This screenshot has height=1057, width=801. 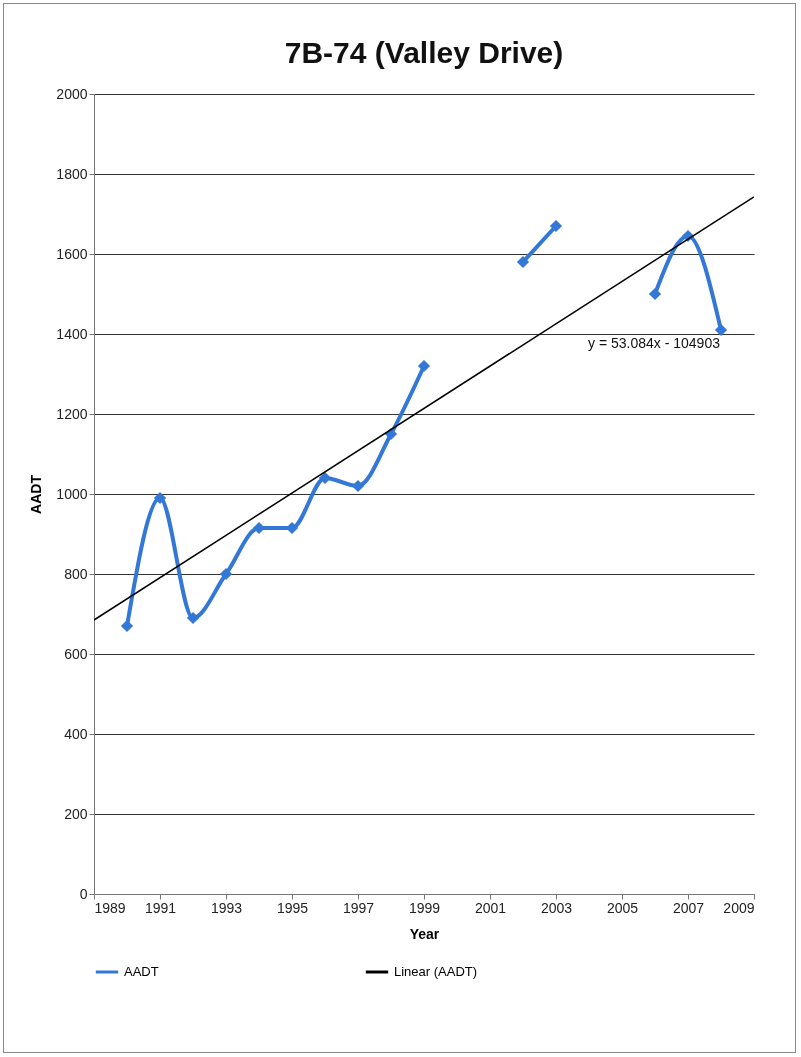 I want to click on y-tick-label: 200, so click(x=76, y=813).